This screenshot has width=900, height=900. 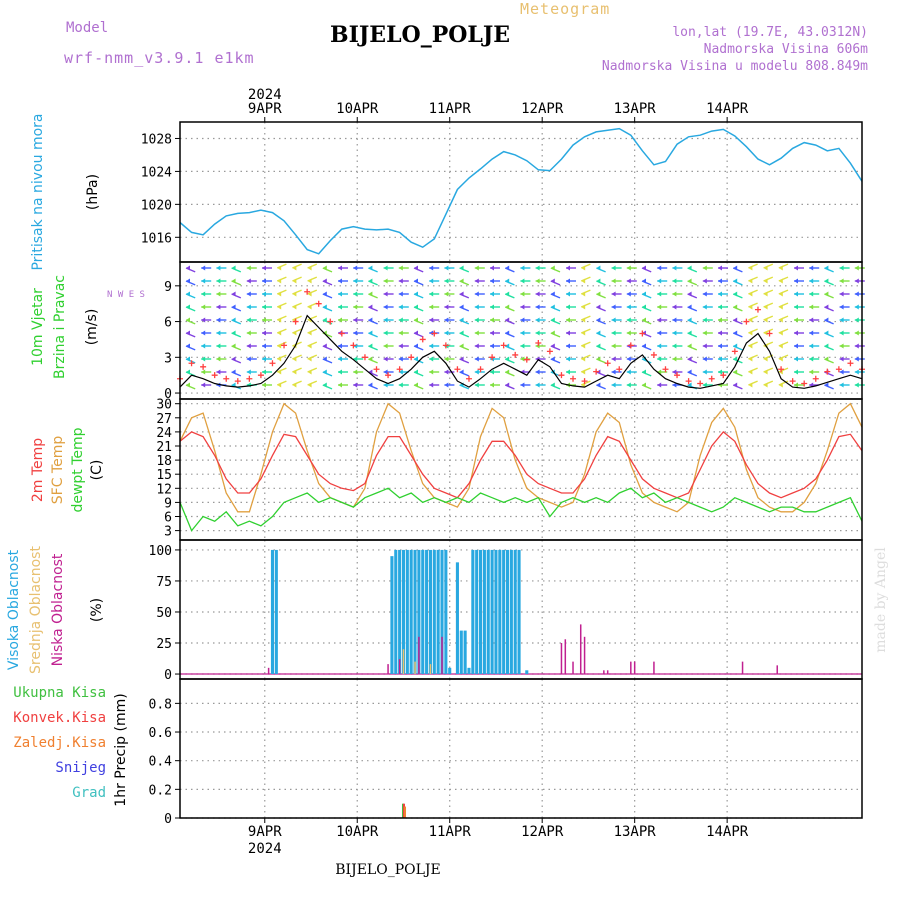 What do you see at coordinates (265, 832) in the screenshot?
I see `date-tick-bottom: 9APR` at bounding box center [265, 832].